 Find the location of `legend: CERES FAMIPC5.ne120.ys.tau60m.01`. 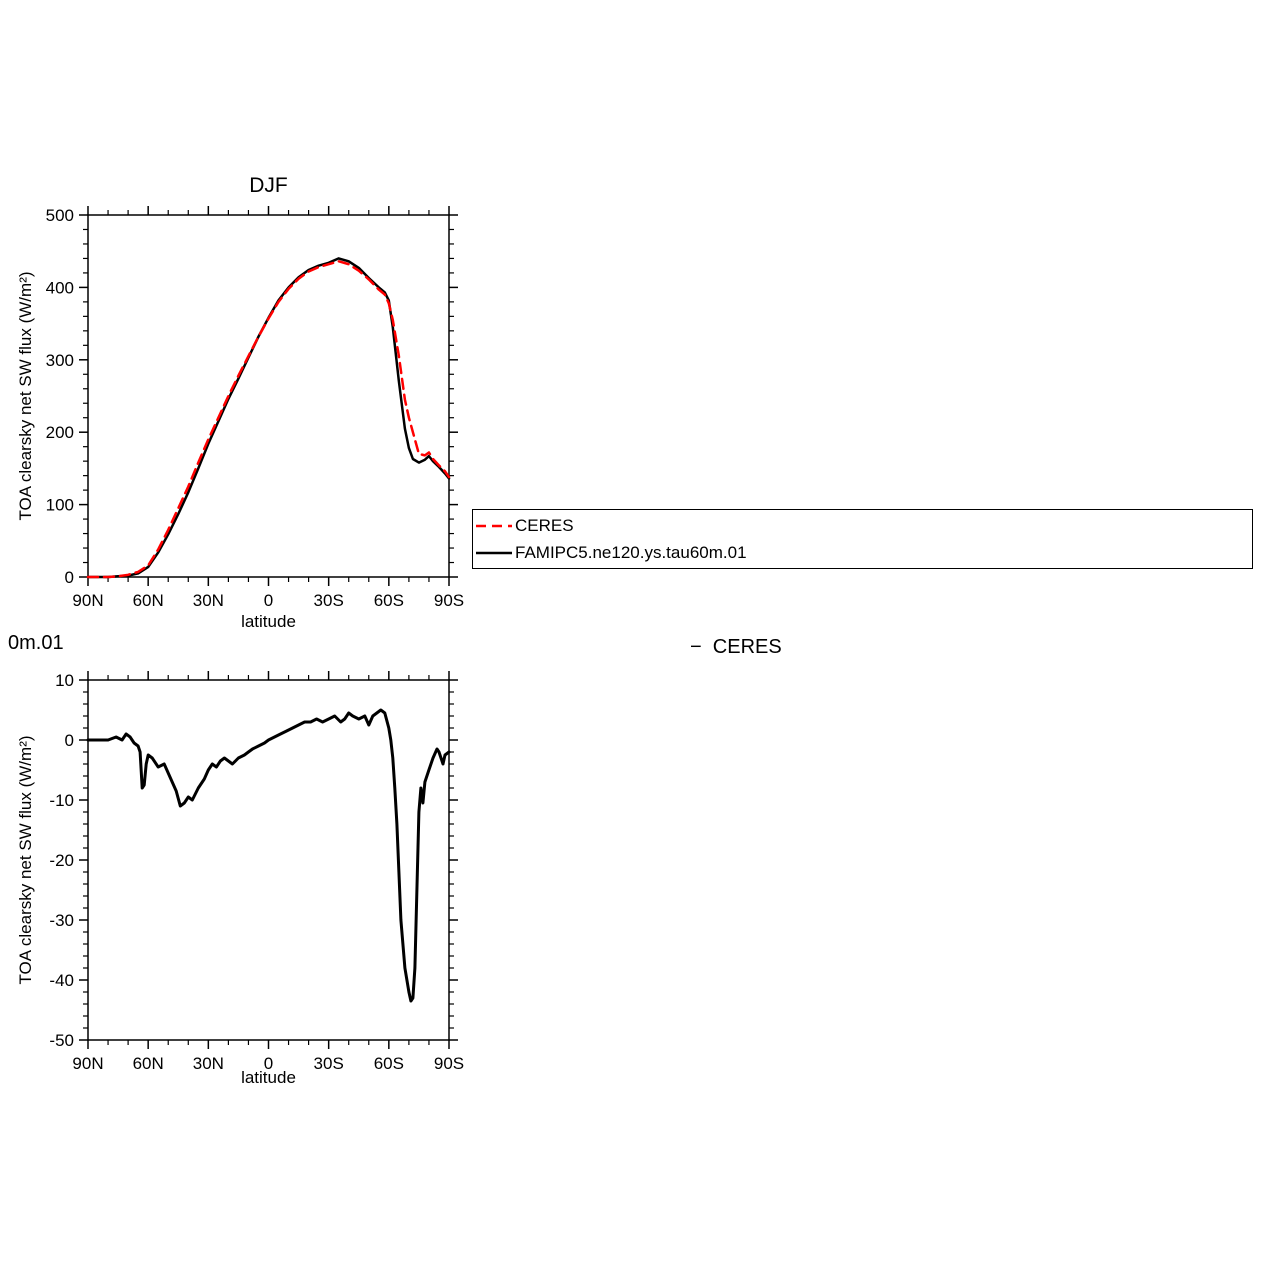

legend: CERES FAMIPC5.ne120.ys.tau60m.01 is located at coordinates (862, 539).